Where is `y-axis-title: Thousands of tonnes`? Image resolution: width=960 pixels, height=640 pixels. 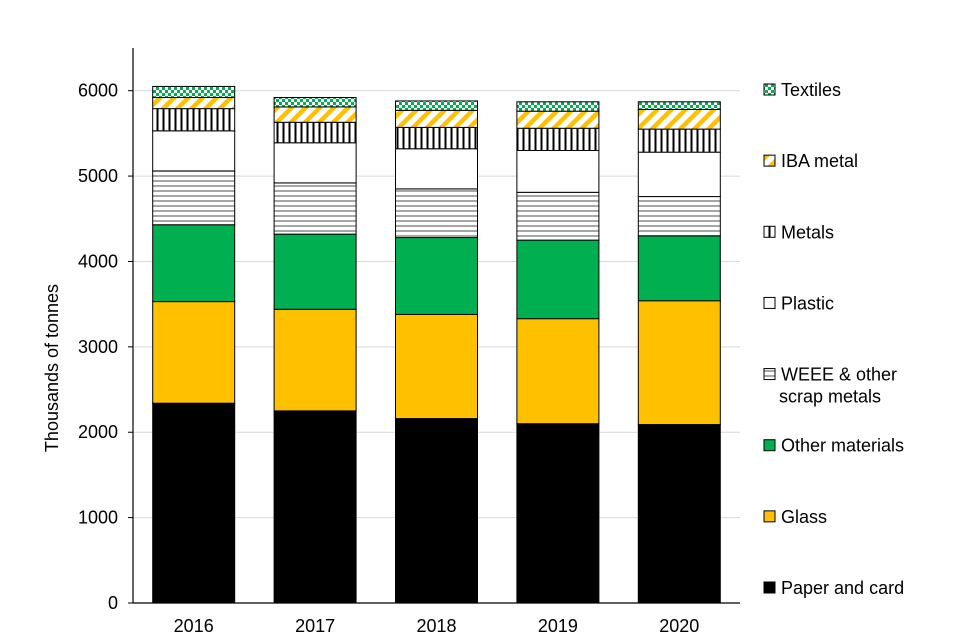
y-axis-title: Thousands of tonnes is located at coordinates (52, 368).